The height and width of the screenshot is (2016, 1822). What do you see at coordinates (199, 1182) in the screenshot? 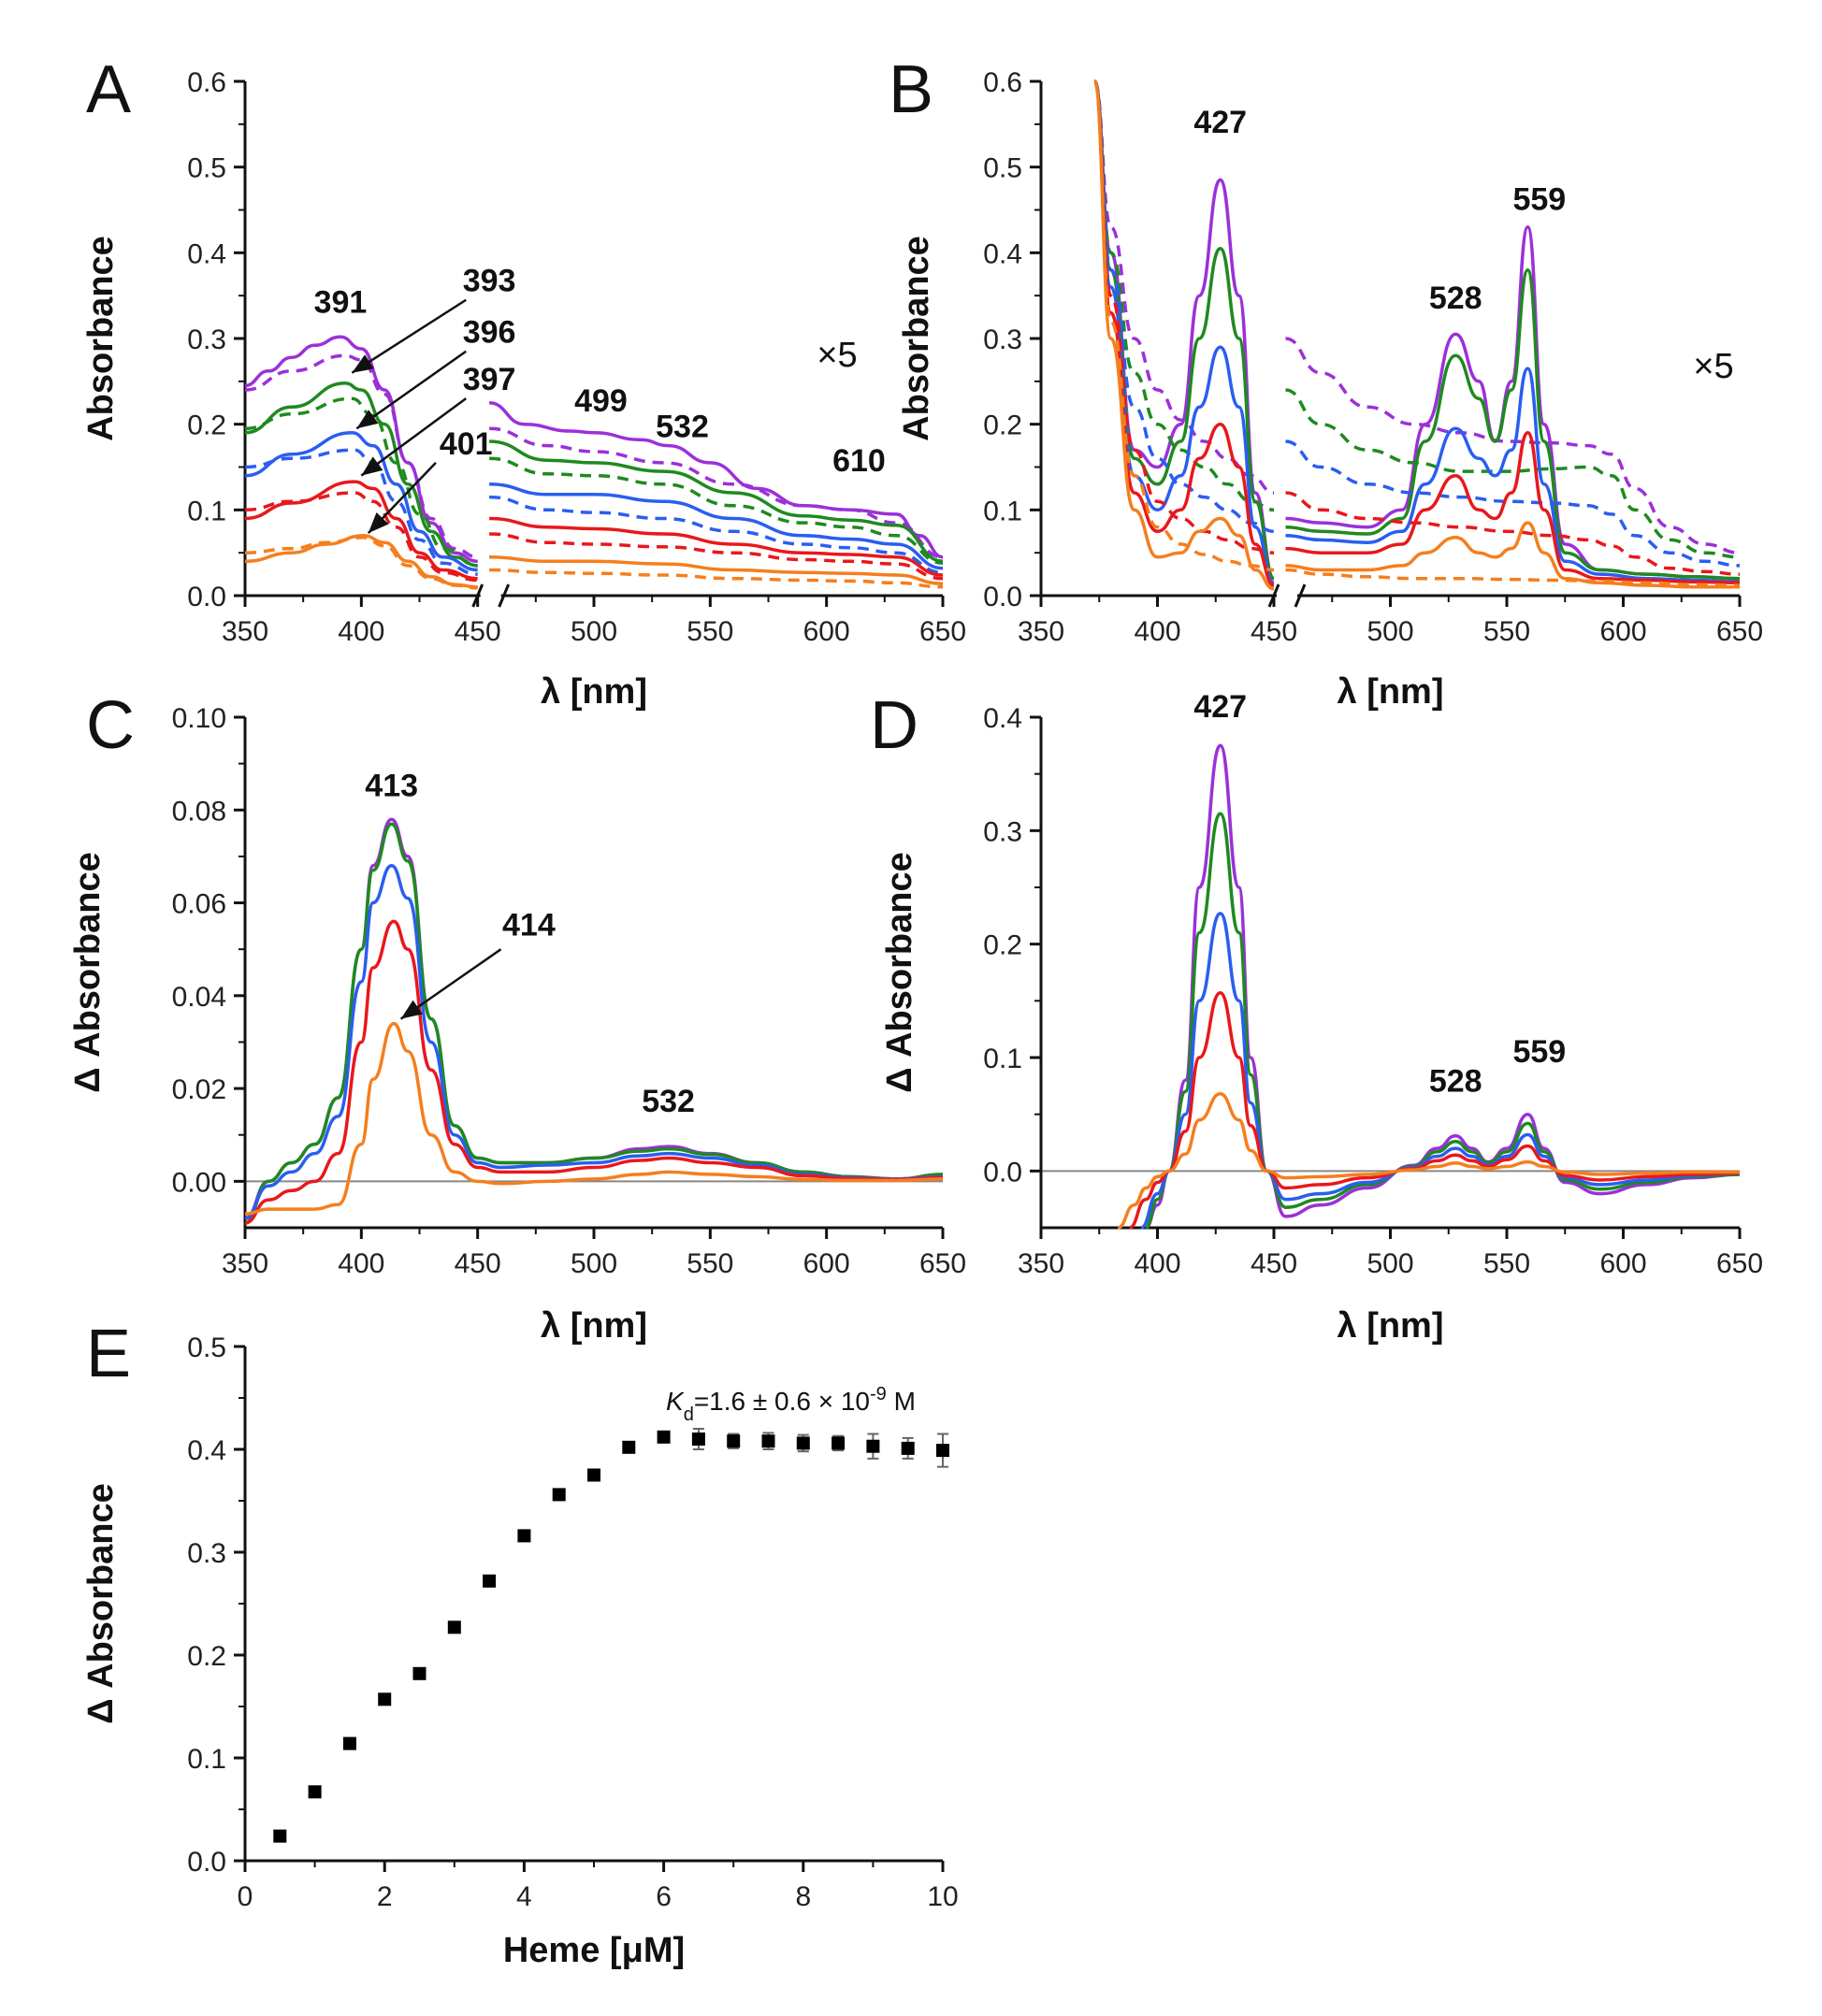
I see `y-tick-label: 0.00` at bounding box center [199, 1182].